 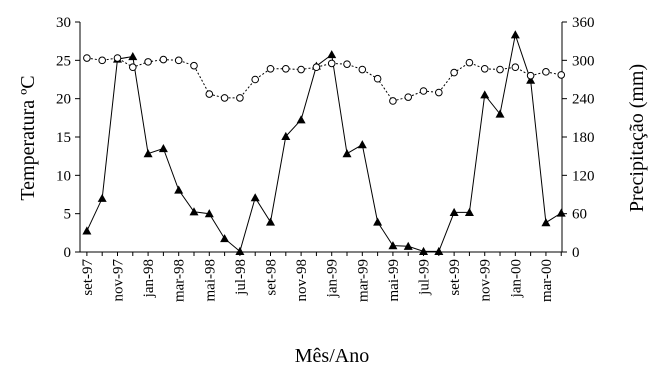 What do you see at coordinates (486, 280) in the screenshot?
I see `x-tick-label: nov-99` at bounding box center [486, 280].